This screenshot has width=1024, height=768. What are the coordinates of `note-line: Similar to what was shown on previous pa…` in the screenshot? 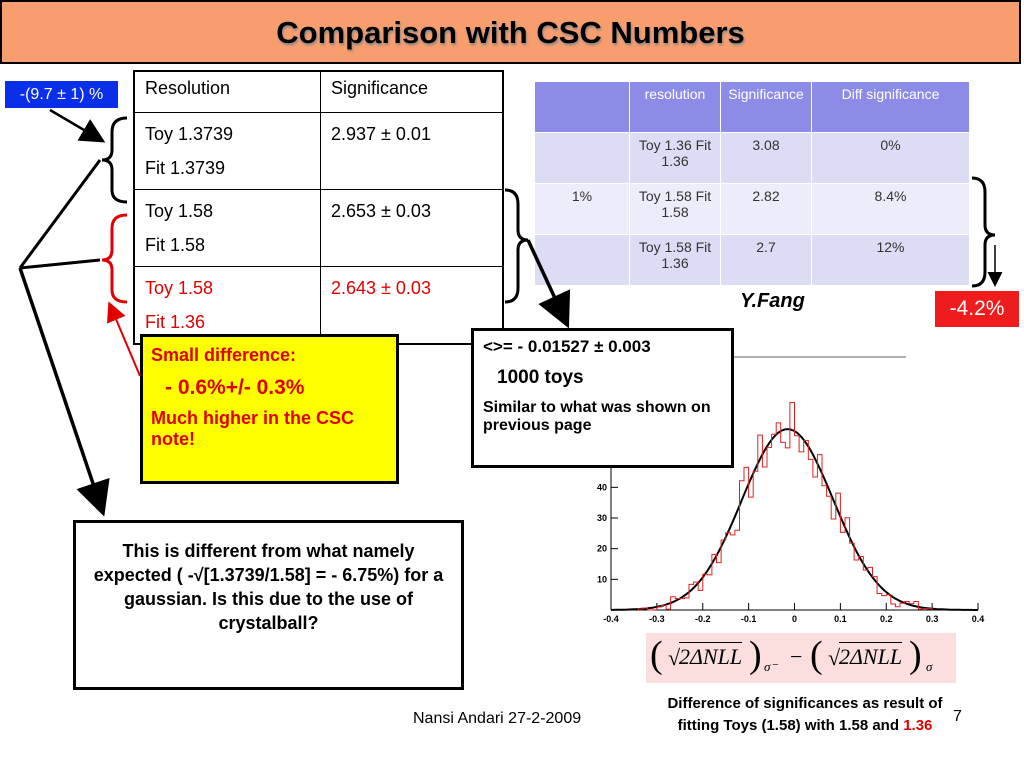 It's located at (597, 416).